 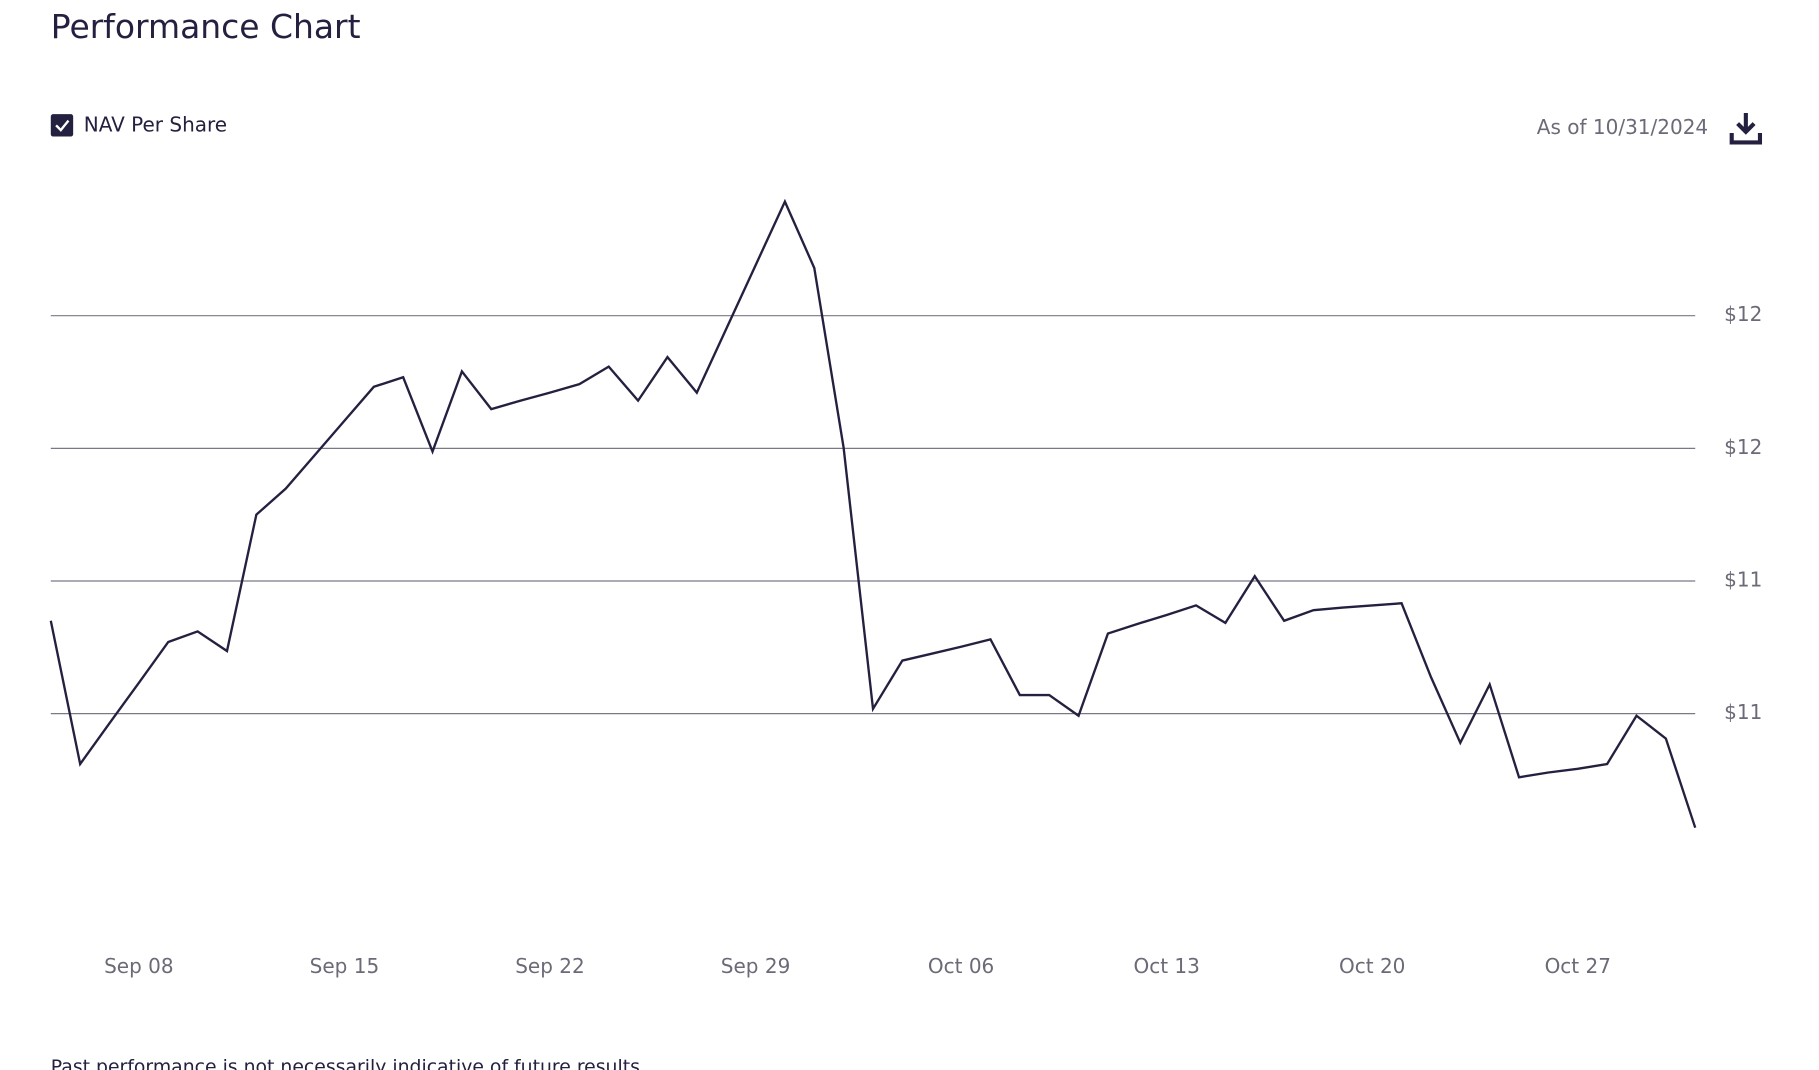 I want to click on as-of-date: As of 10/31/2024, so click(x=1622, y=127).